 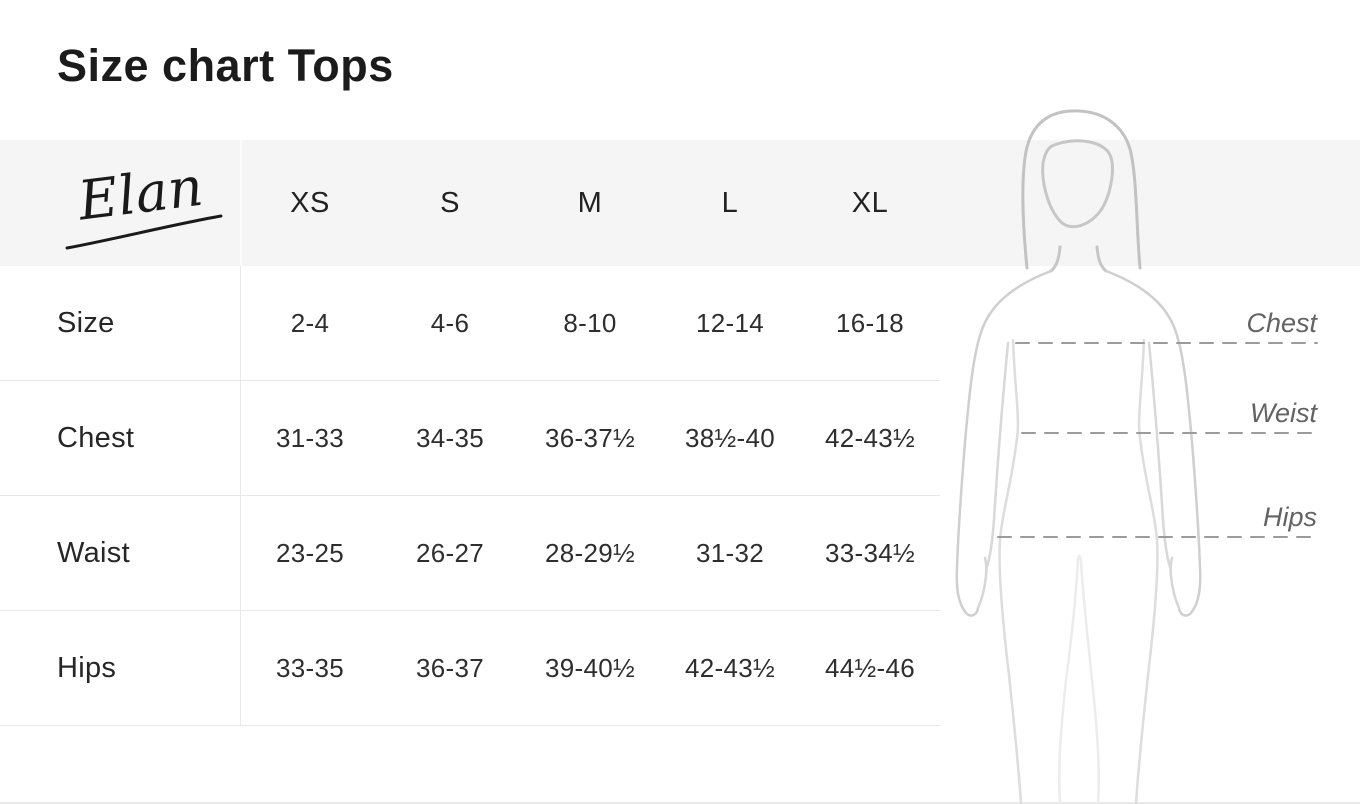 What do you see at coordinates (450, 322) in the screenshot?
I see `table-cell: 4-6` at bounding box center [450, 322].